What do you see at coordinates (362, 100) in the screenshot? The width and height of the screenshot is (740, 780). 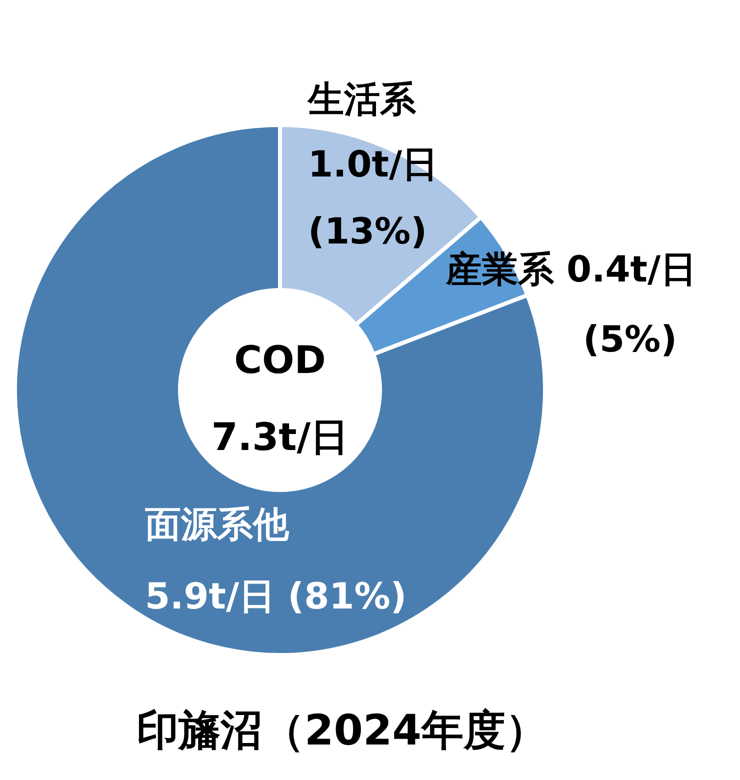 I see `slice-label: 生活系` at bounding box center [362, 100].